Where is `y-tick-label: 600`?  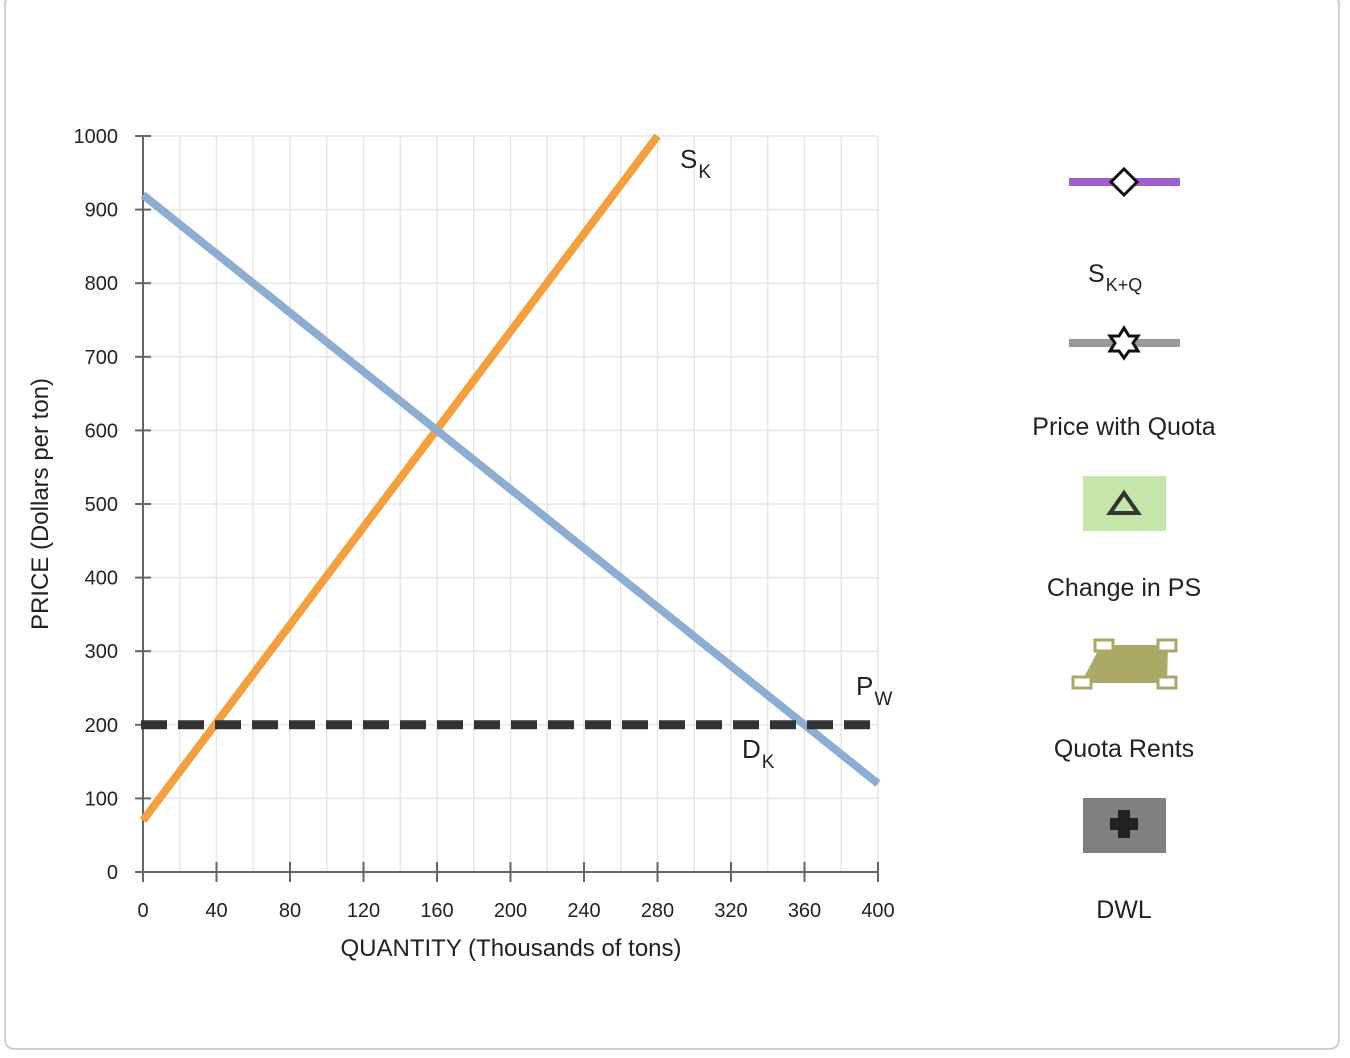
y-tick-label: 600 is located at coordinates (101, 431).